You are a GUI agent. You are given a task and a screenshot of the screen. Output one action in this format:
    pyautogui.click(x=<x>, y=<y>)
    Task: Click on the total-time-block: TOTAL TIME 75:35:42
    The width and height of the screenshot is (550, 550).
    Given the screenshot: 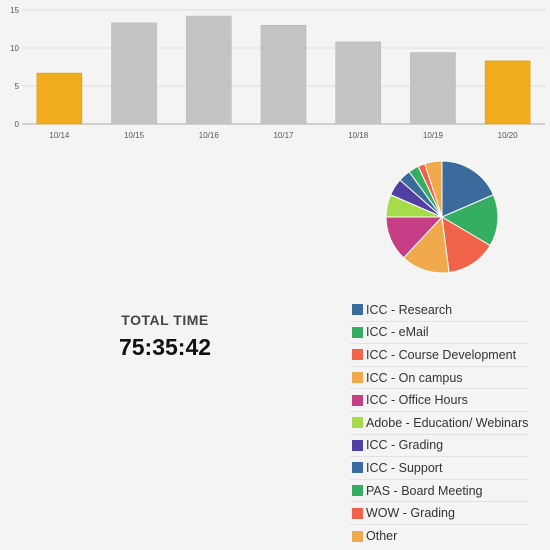 What is the action you would take?
    pyautogui.click(x=165, y=336)
    